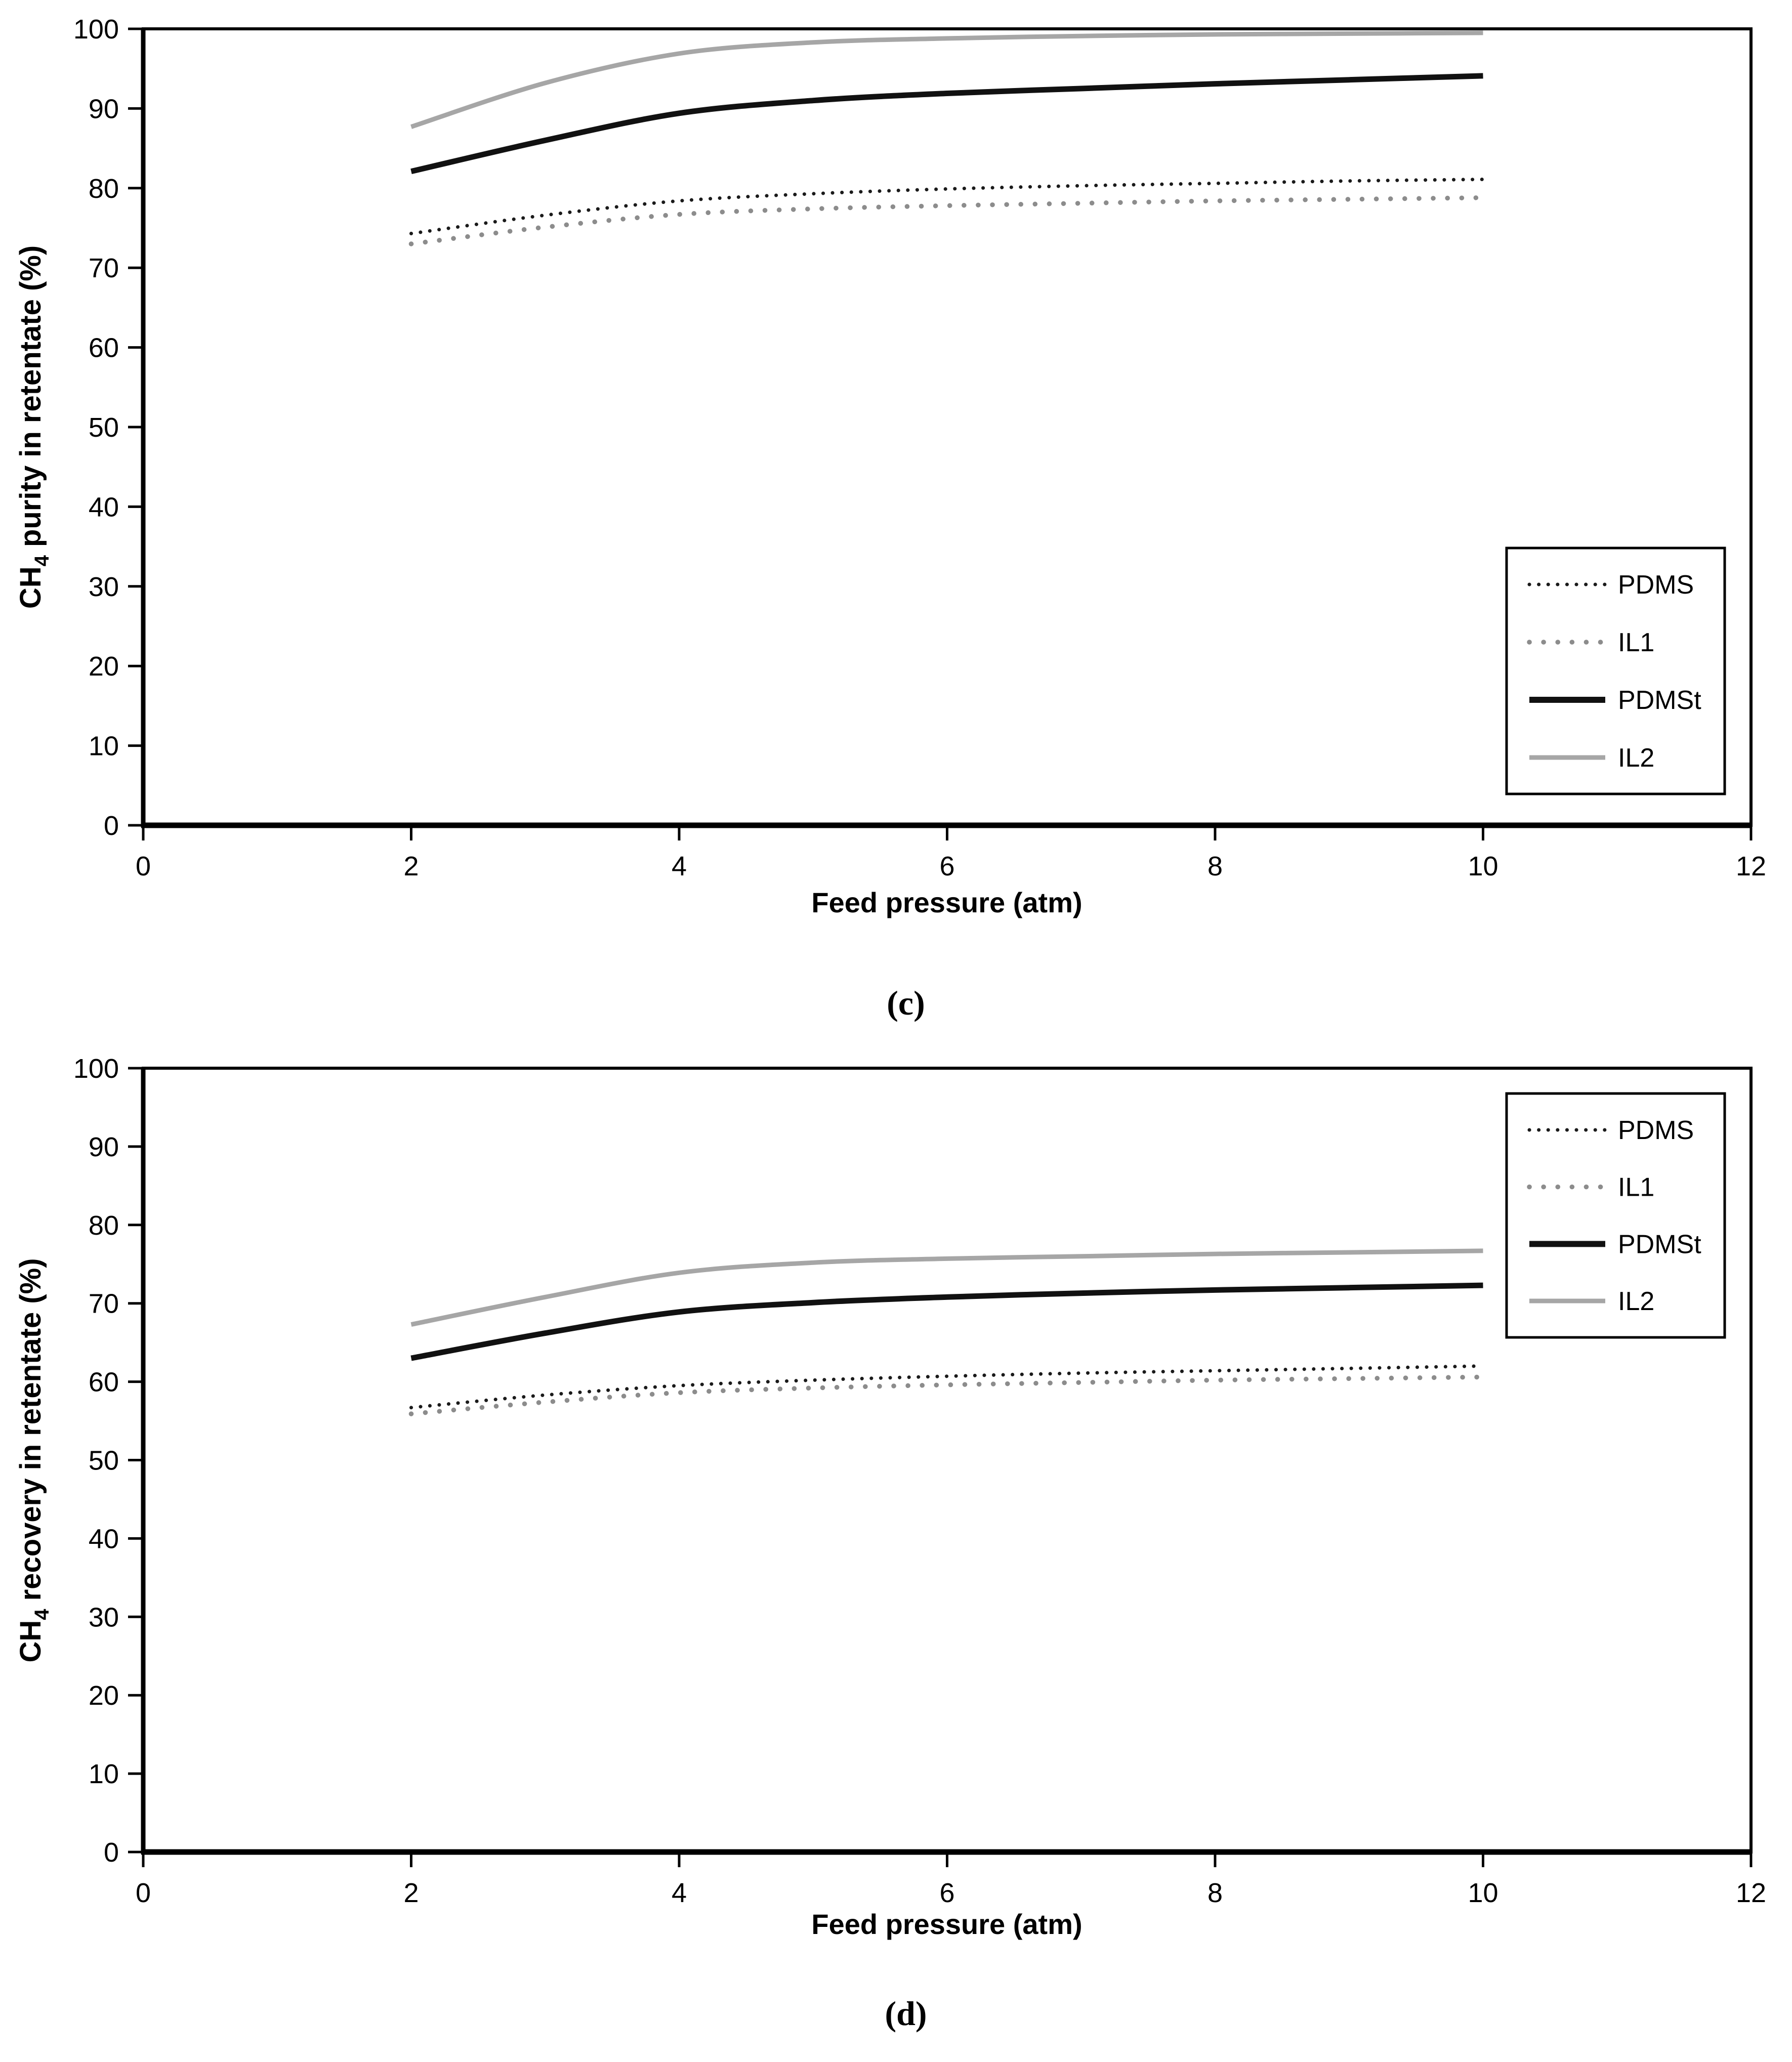 The height and width of the screenshot is (2062, 1792). I want to click on y-axis-title-d-rest: recovery in retentate (%), so click(30, 1434).